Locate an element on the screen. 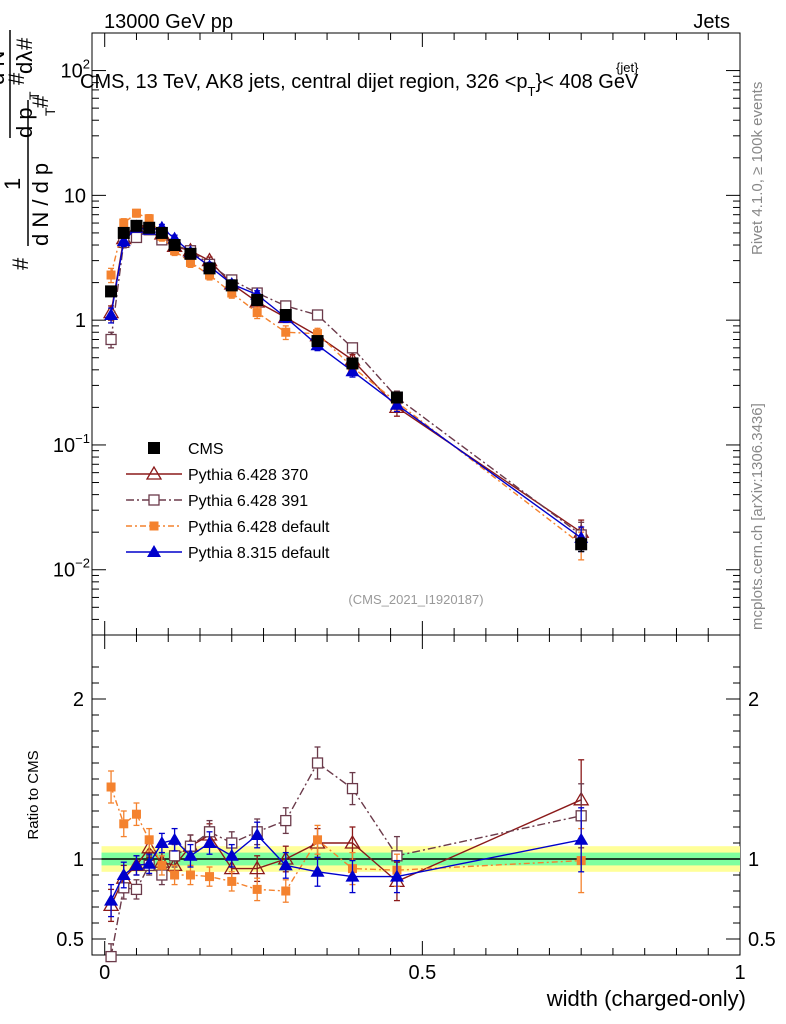  legend-item-pythia-6-428-391: Pythia 6.428 391 is located at coordinates (217, 501).